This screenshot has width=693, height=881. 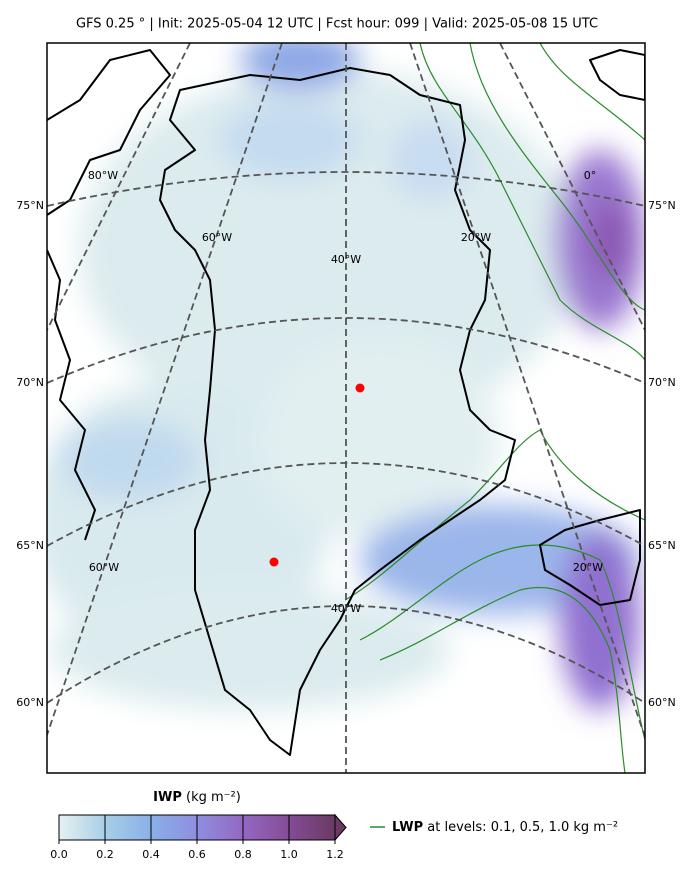 I want to click on colorbar-tick-label: 0.6, so click(x=197, y=854).